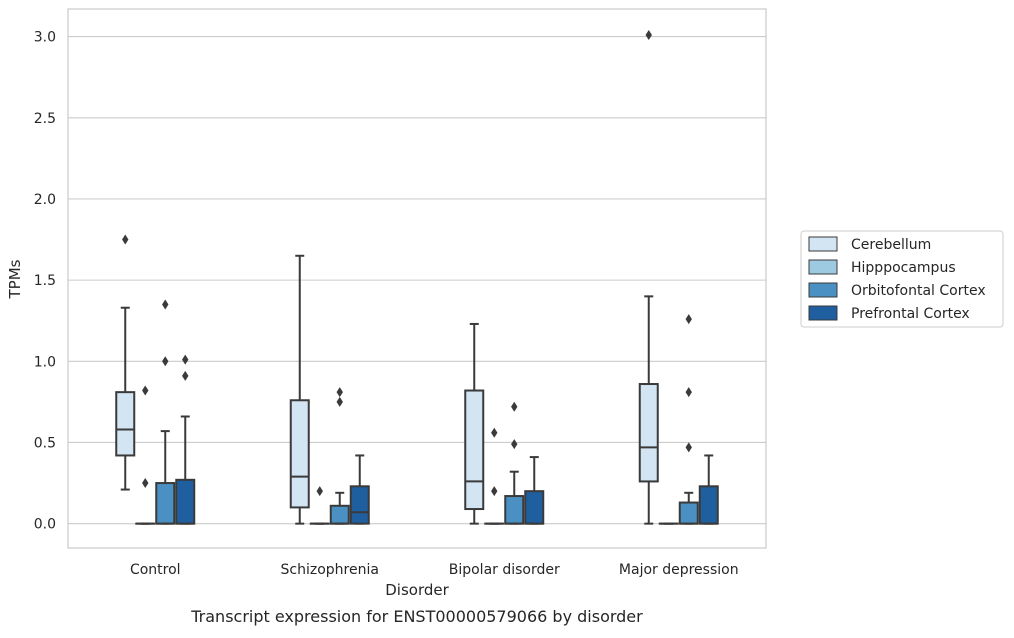 Image resolution: width=1014 pixels, height=638 pixels. Describe the element at coordinates (910, 314) in the screenshot. I see `legend-label: Prefrontal Cortex` at that location.